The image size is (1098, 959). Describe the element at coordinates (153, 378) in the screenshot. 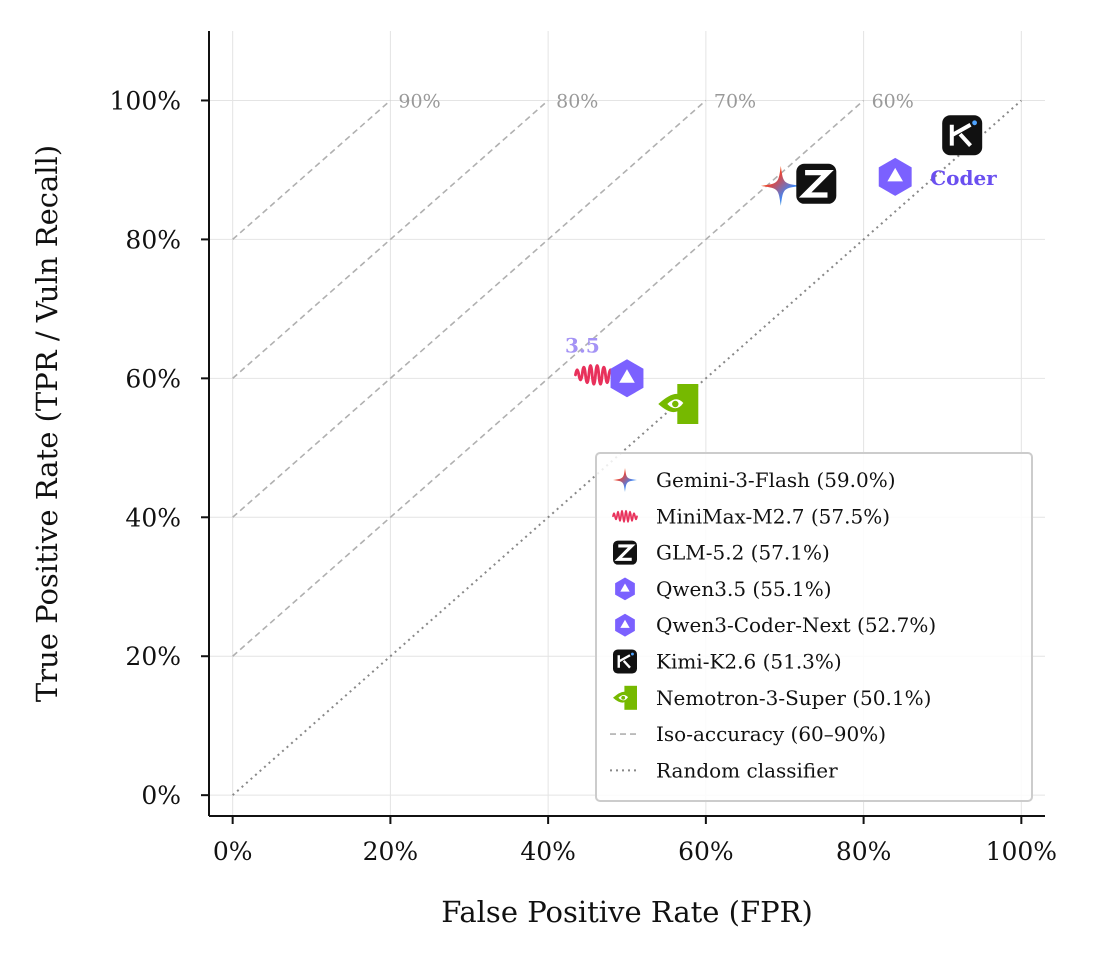

I see `y-tick-label: 60%` at that location.